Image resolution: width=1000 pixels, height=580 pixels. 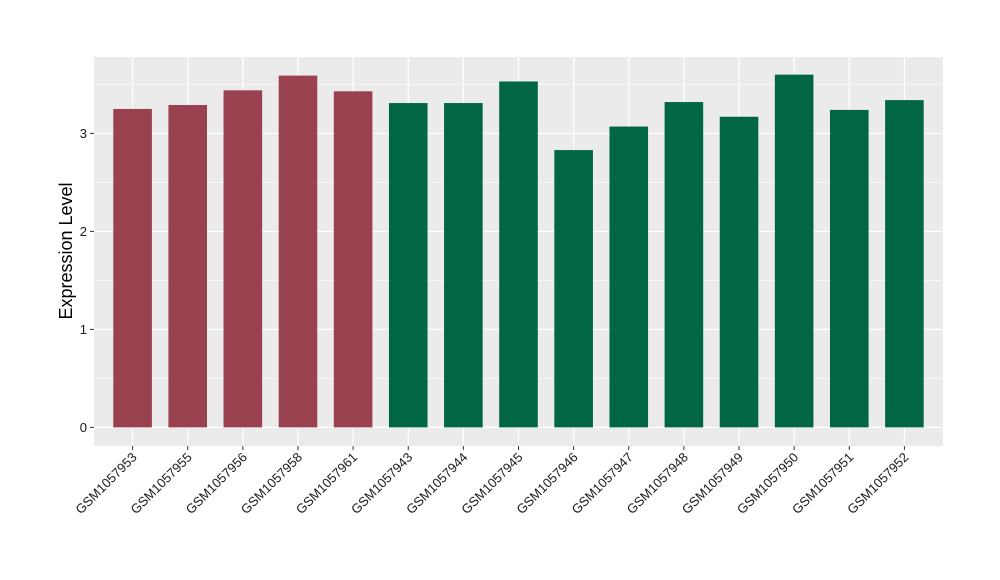 What do you see at coordinates (849, 268) in the screenshot?
I see `bar-GSM1057951` at bounding box center [849, 268].